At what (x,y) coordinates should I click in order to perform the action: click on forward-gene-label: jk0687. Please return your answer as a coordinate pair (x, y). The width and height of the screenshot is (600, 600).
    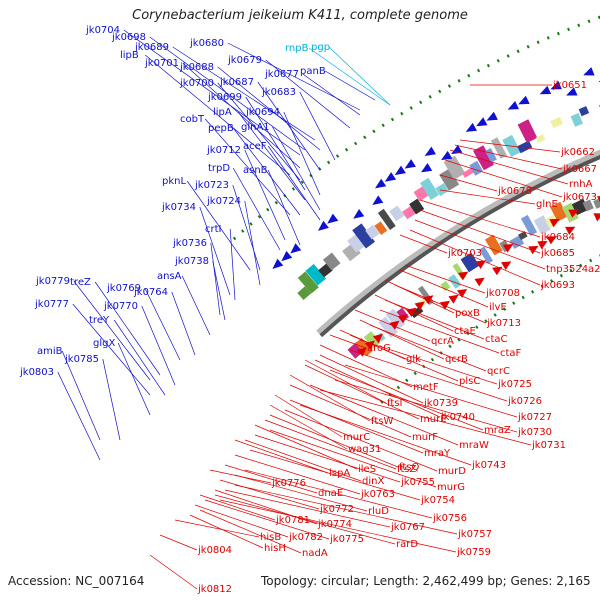
    Looking at the image, I should click on (236, 82).